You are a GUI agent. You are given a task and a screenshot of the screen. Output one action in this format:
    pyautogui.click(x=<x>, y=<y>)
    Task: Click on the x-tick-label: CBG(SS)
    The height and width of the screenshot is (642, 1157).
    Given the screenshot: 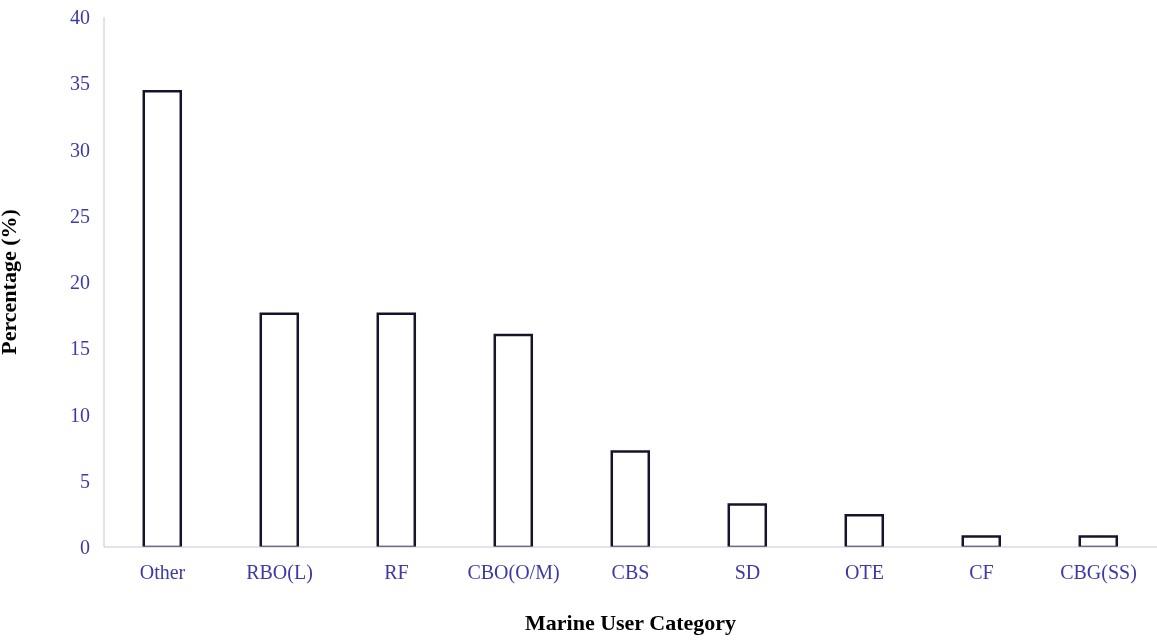 What is the action you would take?
    pyautogui.click(x=1098, y=573)
    